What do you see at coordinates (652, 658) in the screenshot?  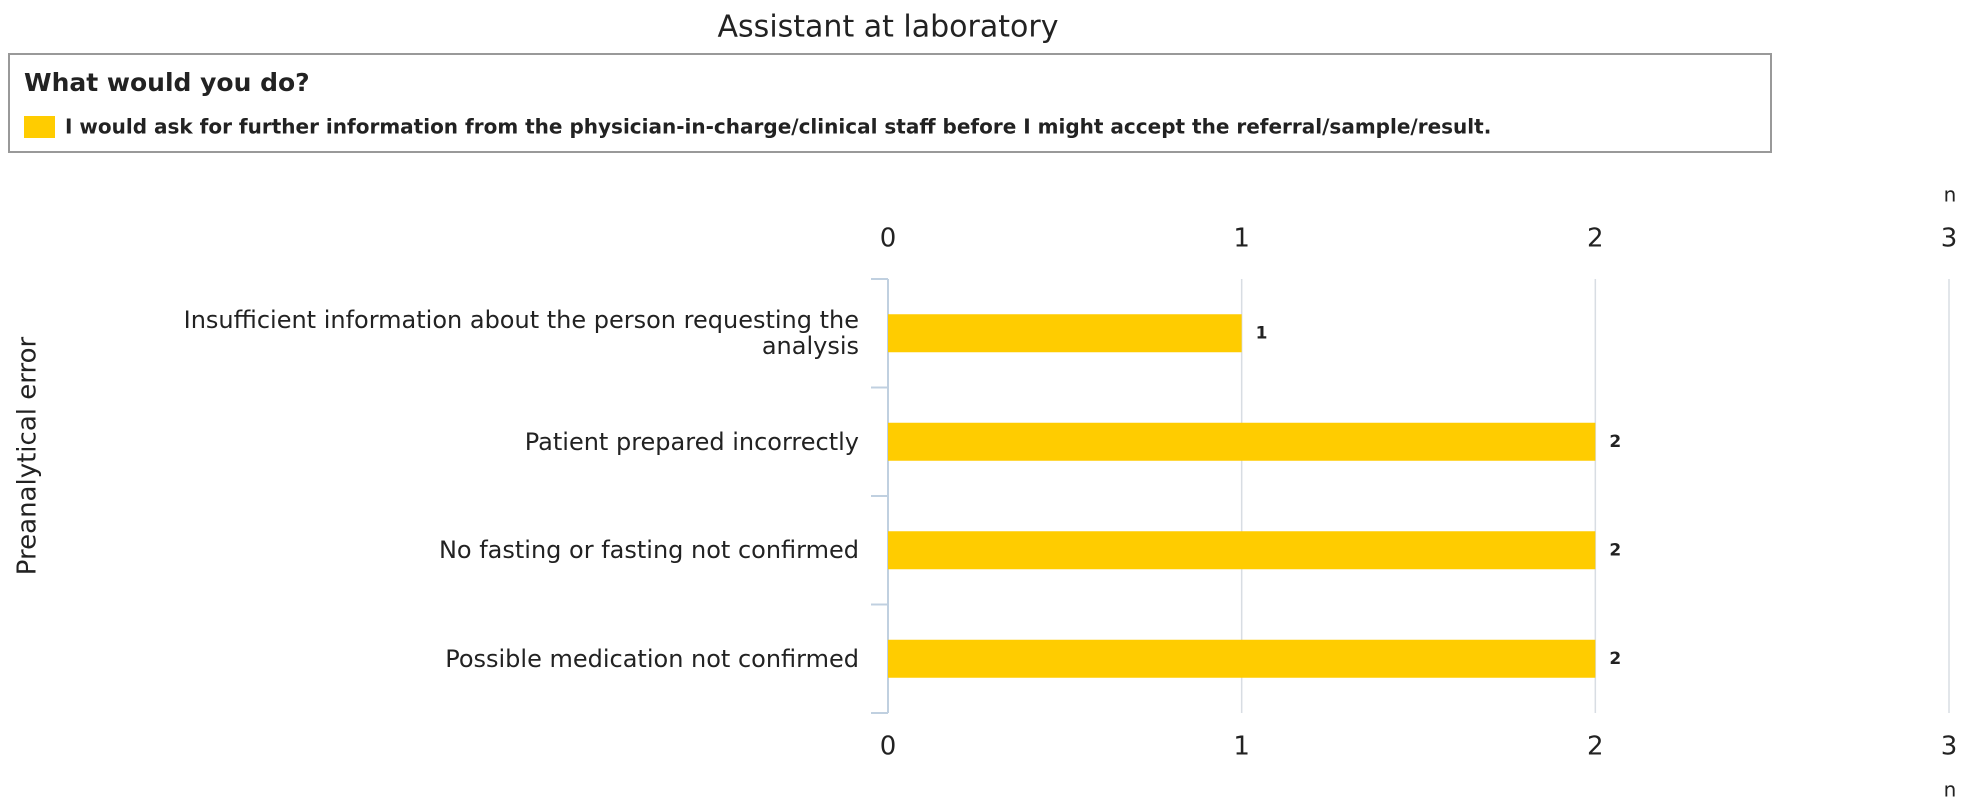 I see `y-tick-label: Possible medication not confirmed` at bounding box center [652, 658].